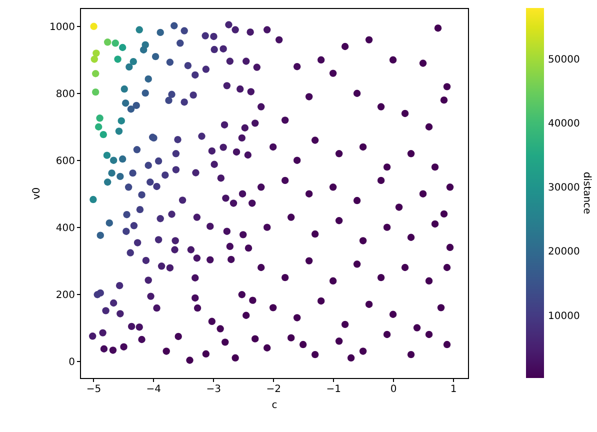  Describe the element at coordinates (333, 389) in the screenshot. I see `x-tick-label: −1` at that location.